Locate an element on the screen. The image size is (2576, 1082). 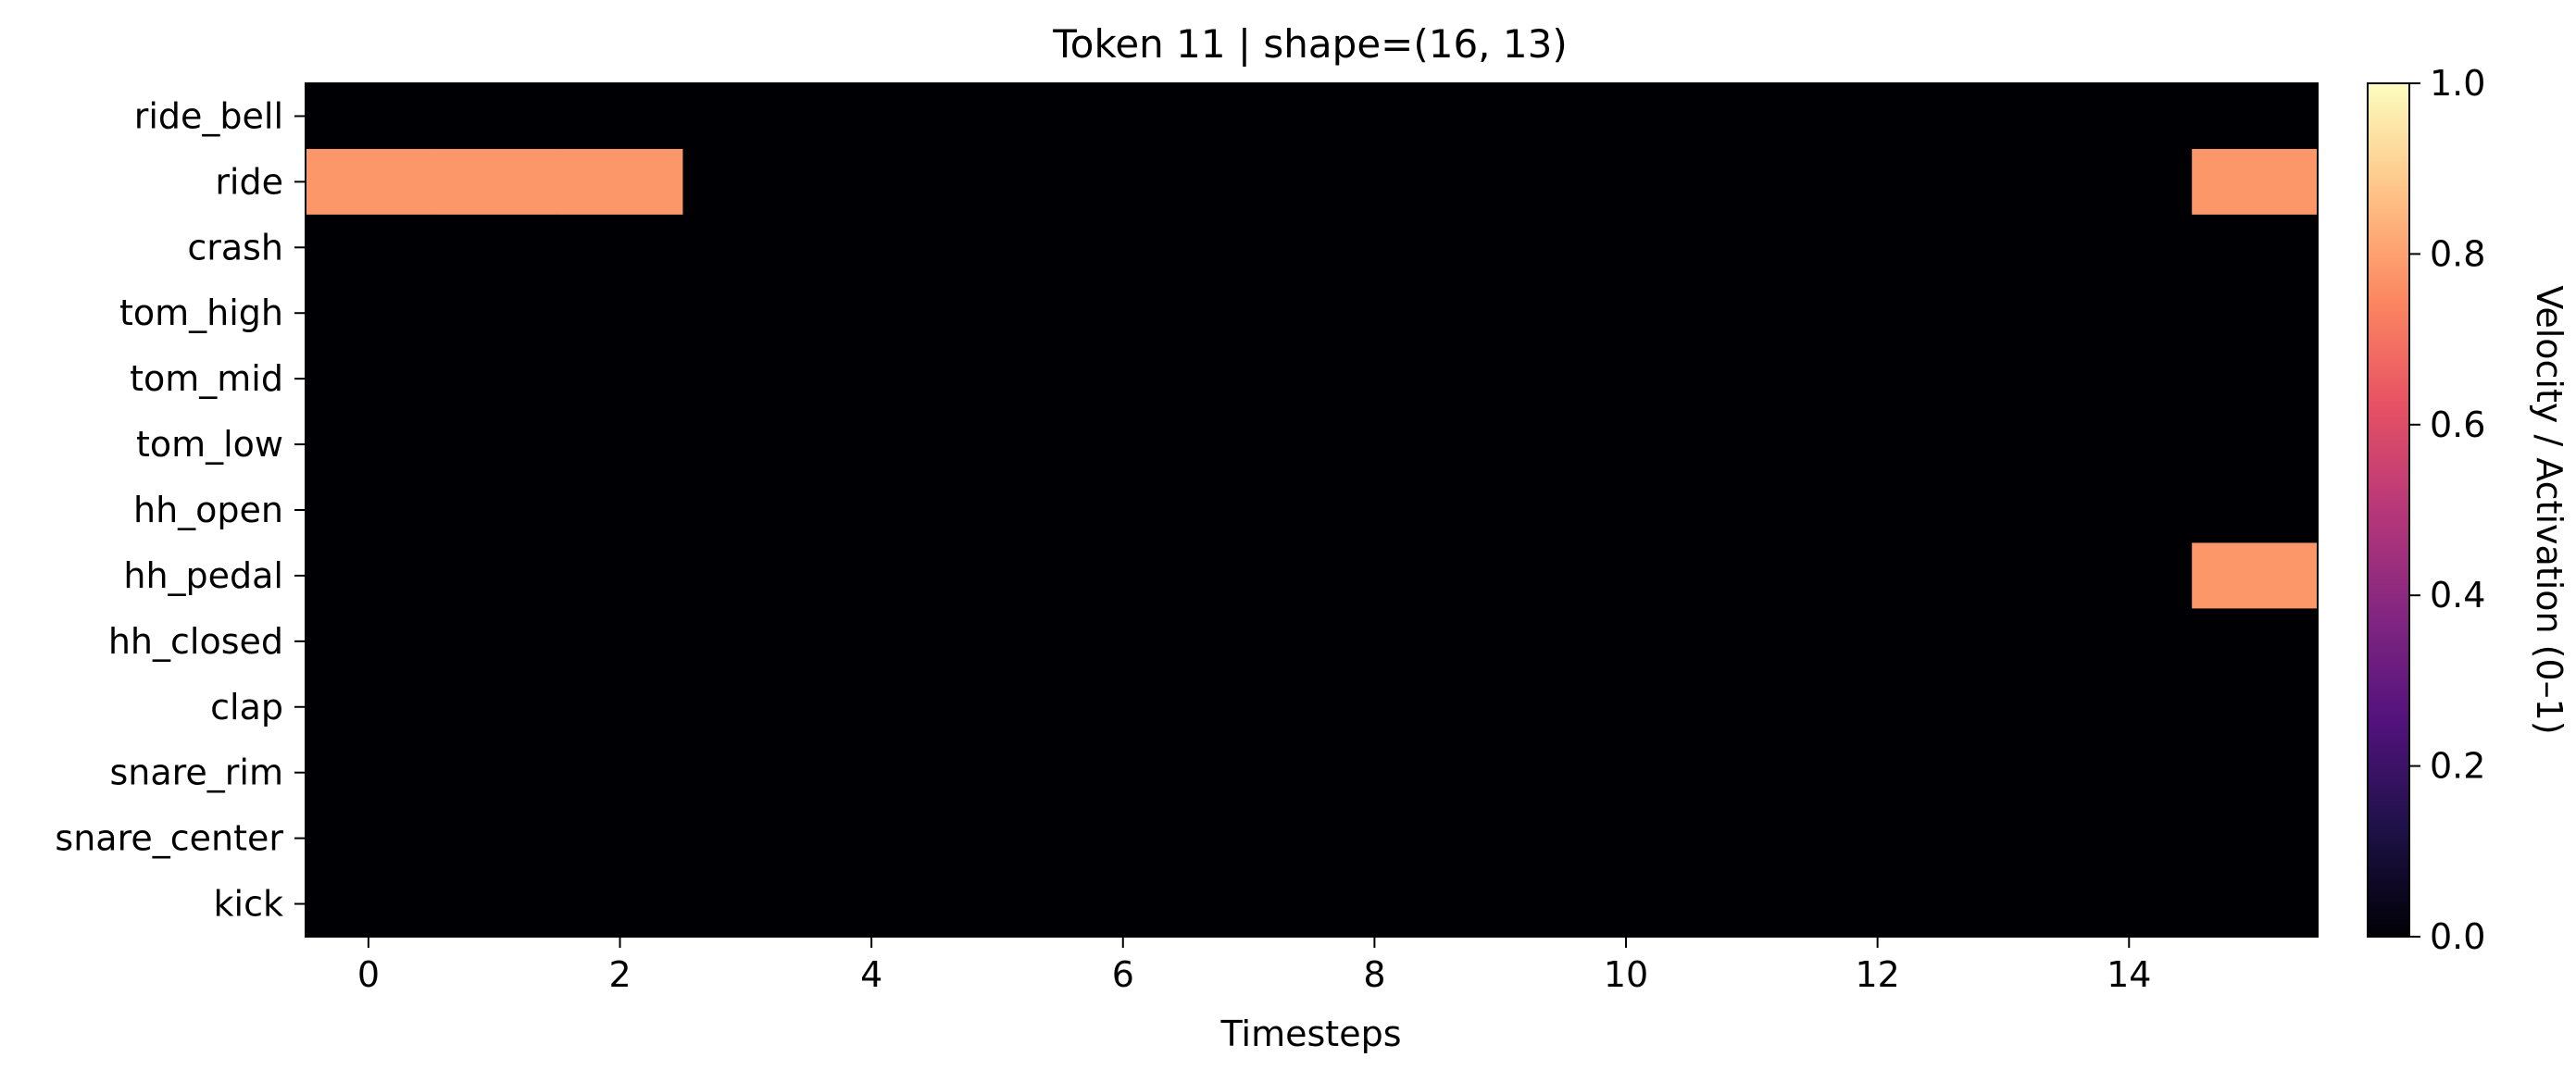
colorbar-tick-label: 0.2 is located at coordinates (2457, 766).